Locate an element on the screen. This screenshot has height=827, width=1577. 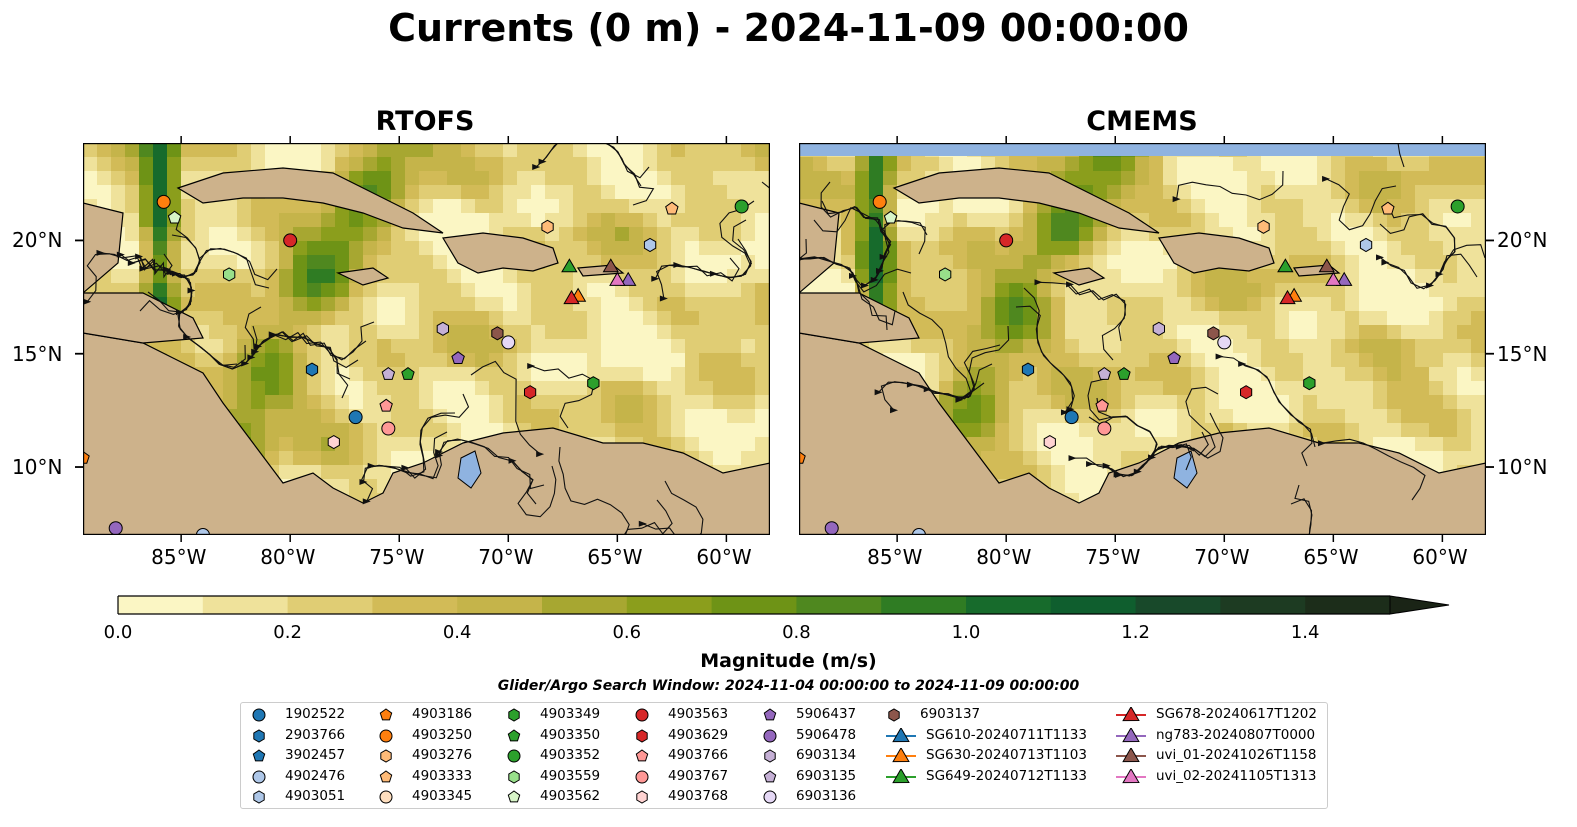
legend-label: 4903349 is located at coordinates (570, 714).